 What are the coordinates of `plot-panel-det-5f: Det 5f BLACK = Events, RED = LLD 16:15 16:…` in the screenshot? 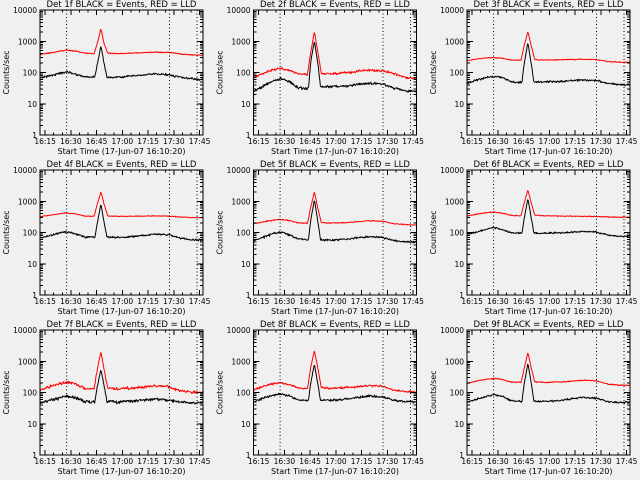 It's located at (320, 240).